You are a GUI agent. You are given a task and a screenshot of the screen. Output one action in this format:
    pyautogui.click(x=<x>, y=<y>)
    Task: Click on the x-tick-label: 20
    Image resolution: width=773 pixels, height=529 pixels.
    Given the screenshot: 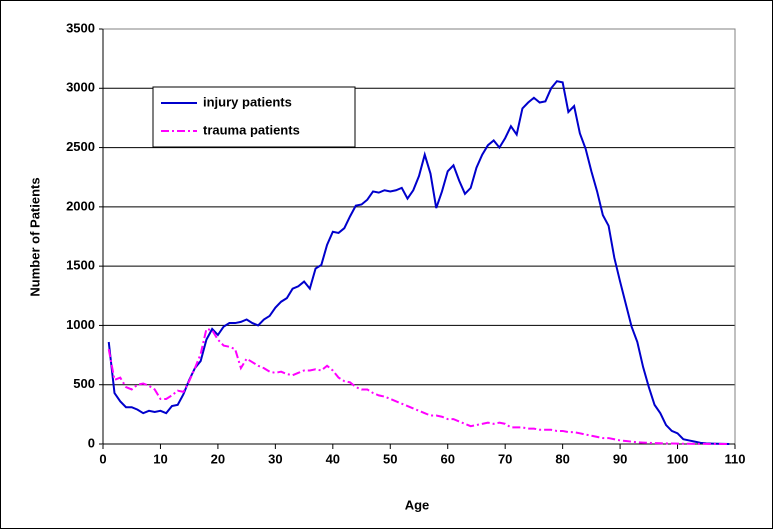 What is the action you would take?
    pyautogui.click(x=218, y=458)
    